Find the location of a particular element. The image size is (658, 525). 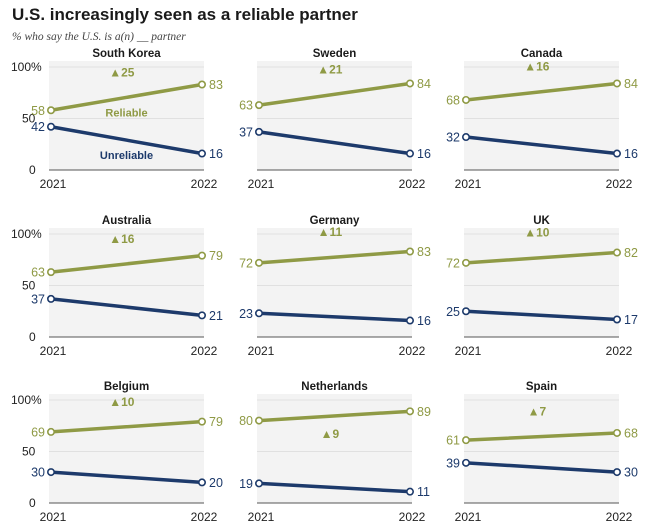

unreliable-line-canada is located at coordinates (541, 145).